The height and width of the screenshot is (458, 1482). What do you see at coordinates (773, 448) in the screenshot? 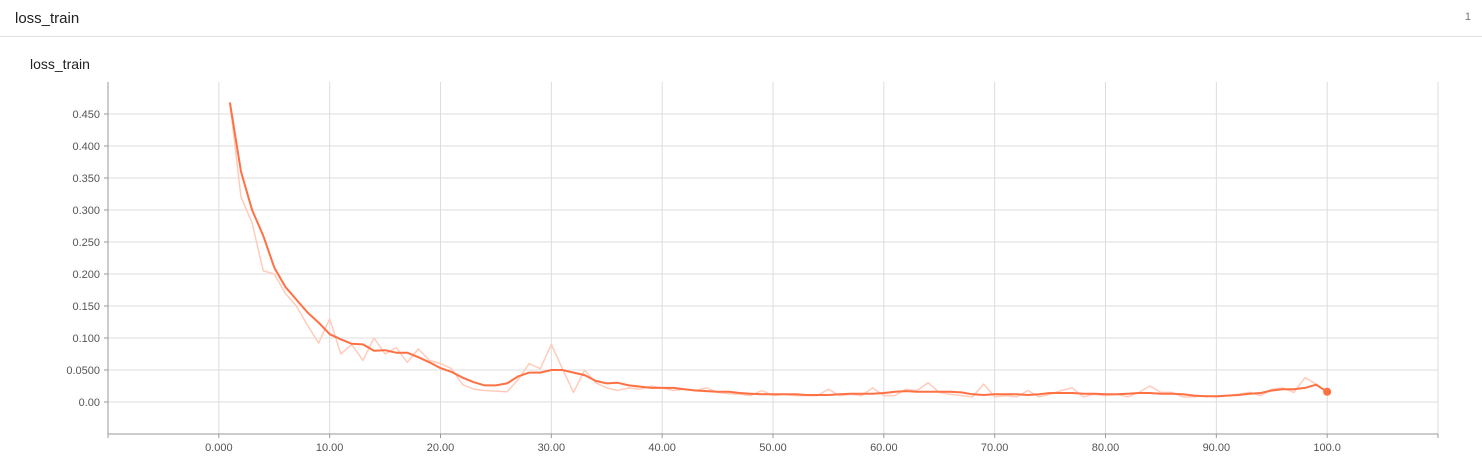
I see `x-tick-label: 50.00` at bounding box center [773, 448].